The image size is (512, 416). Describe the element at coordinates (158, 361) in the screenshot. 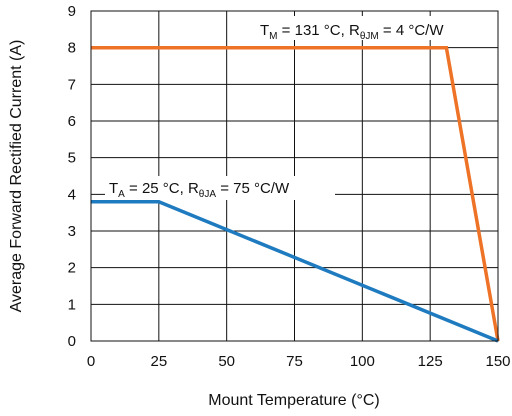

I see `x-tick-label: 25` at that location.